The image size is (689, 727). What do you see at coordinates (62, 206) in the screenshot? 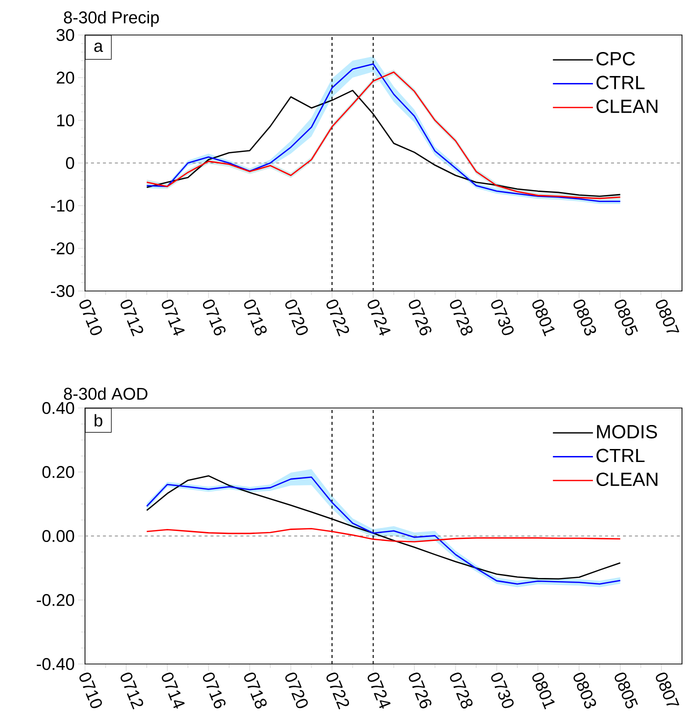
I see `y-tick-label: -10` at bounding box center [62, 206].